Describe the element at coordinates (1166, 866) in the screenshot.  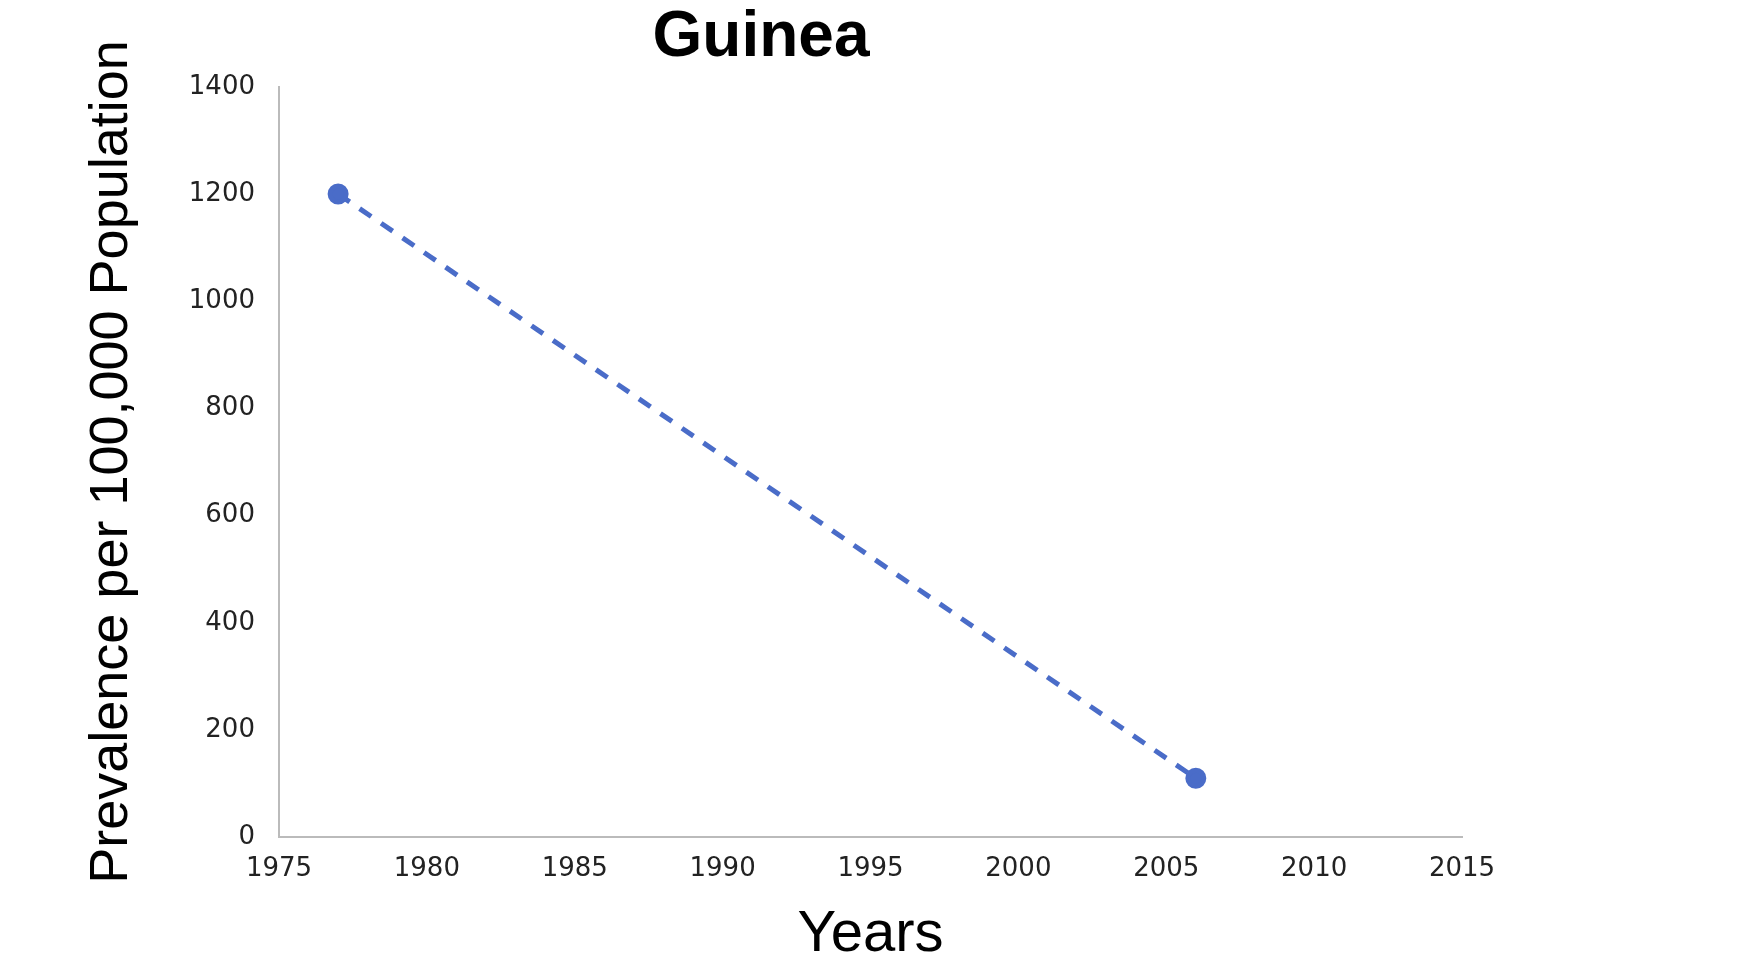
I see `x-tick-label: 2005` at that location.